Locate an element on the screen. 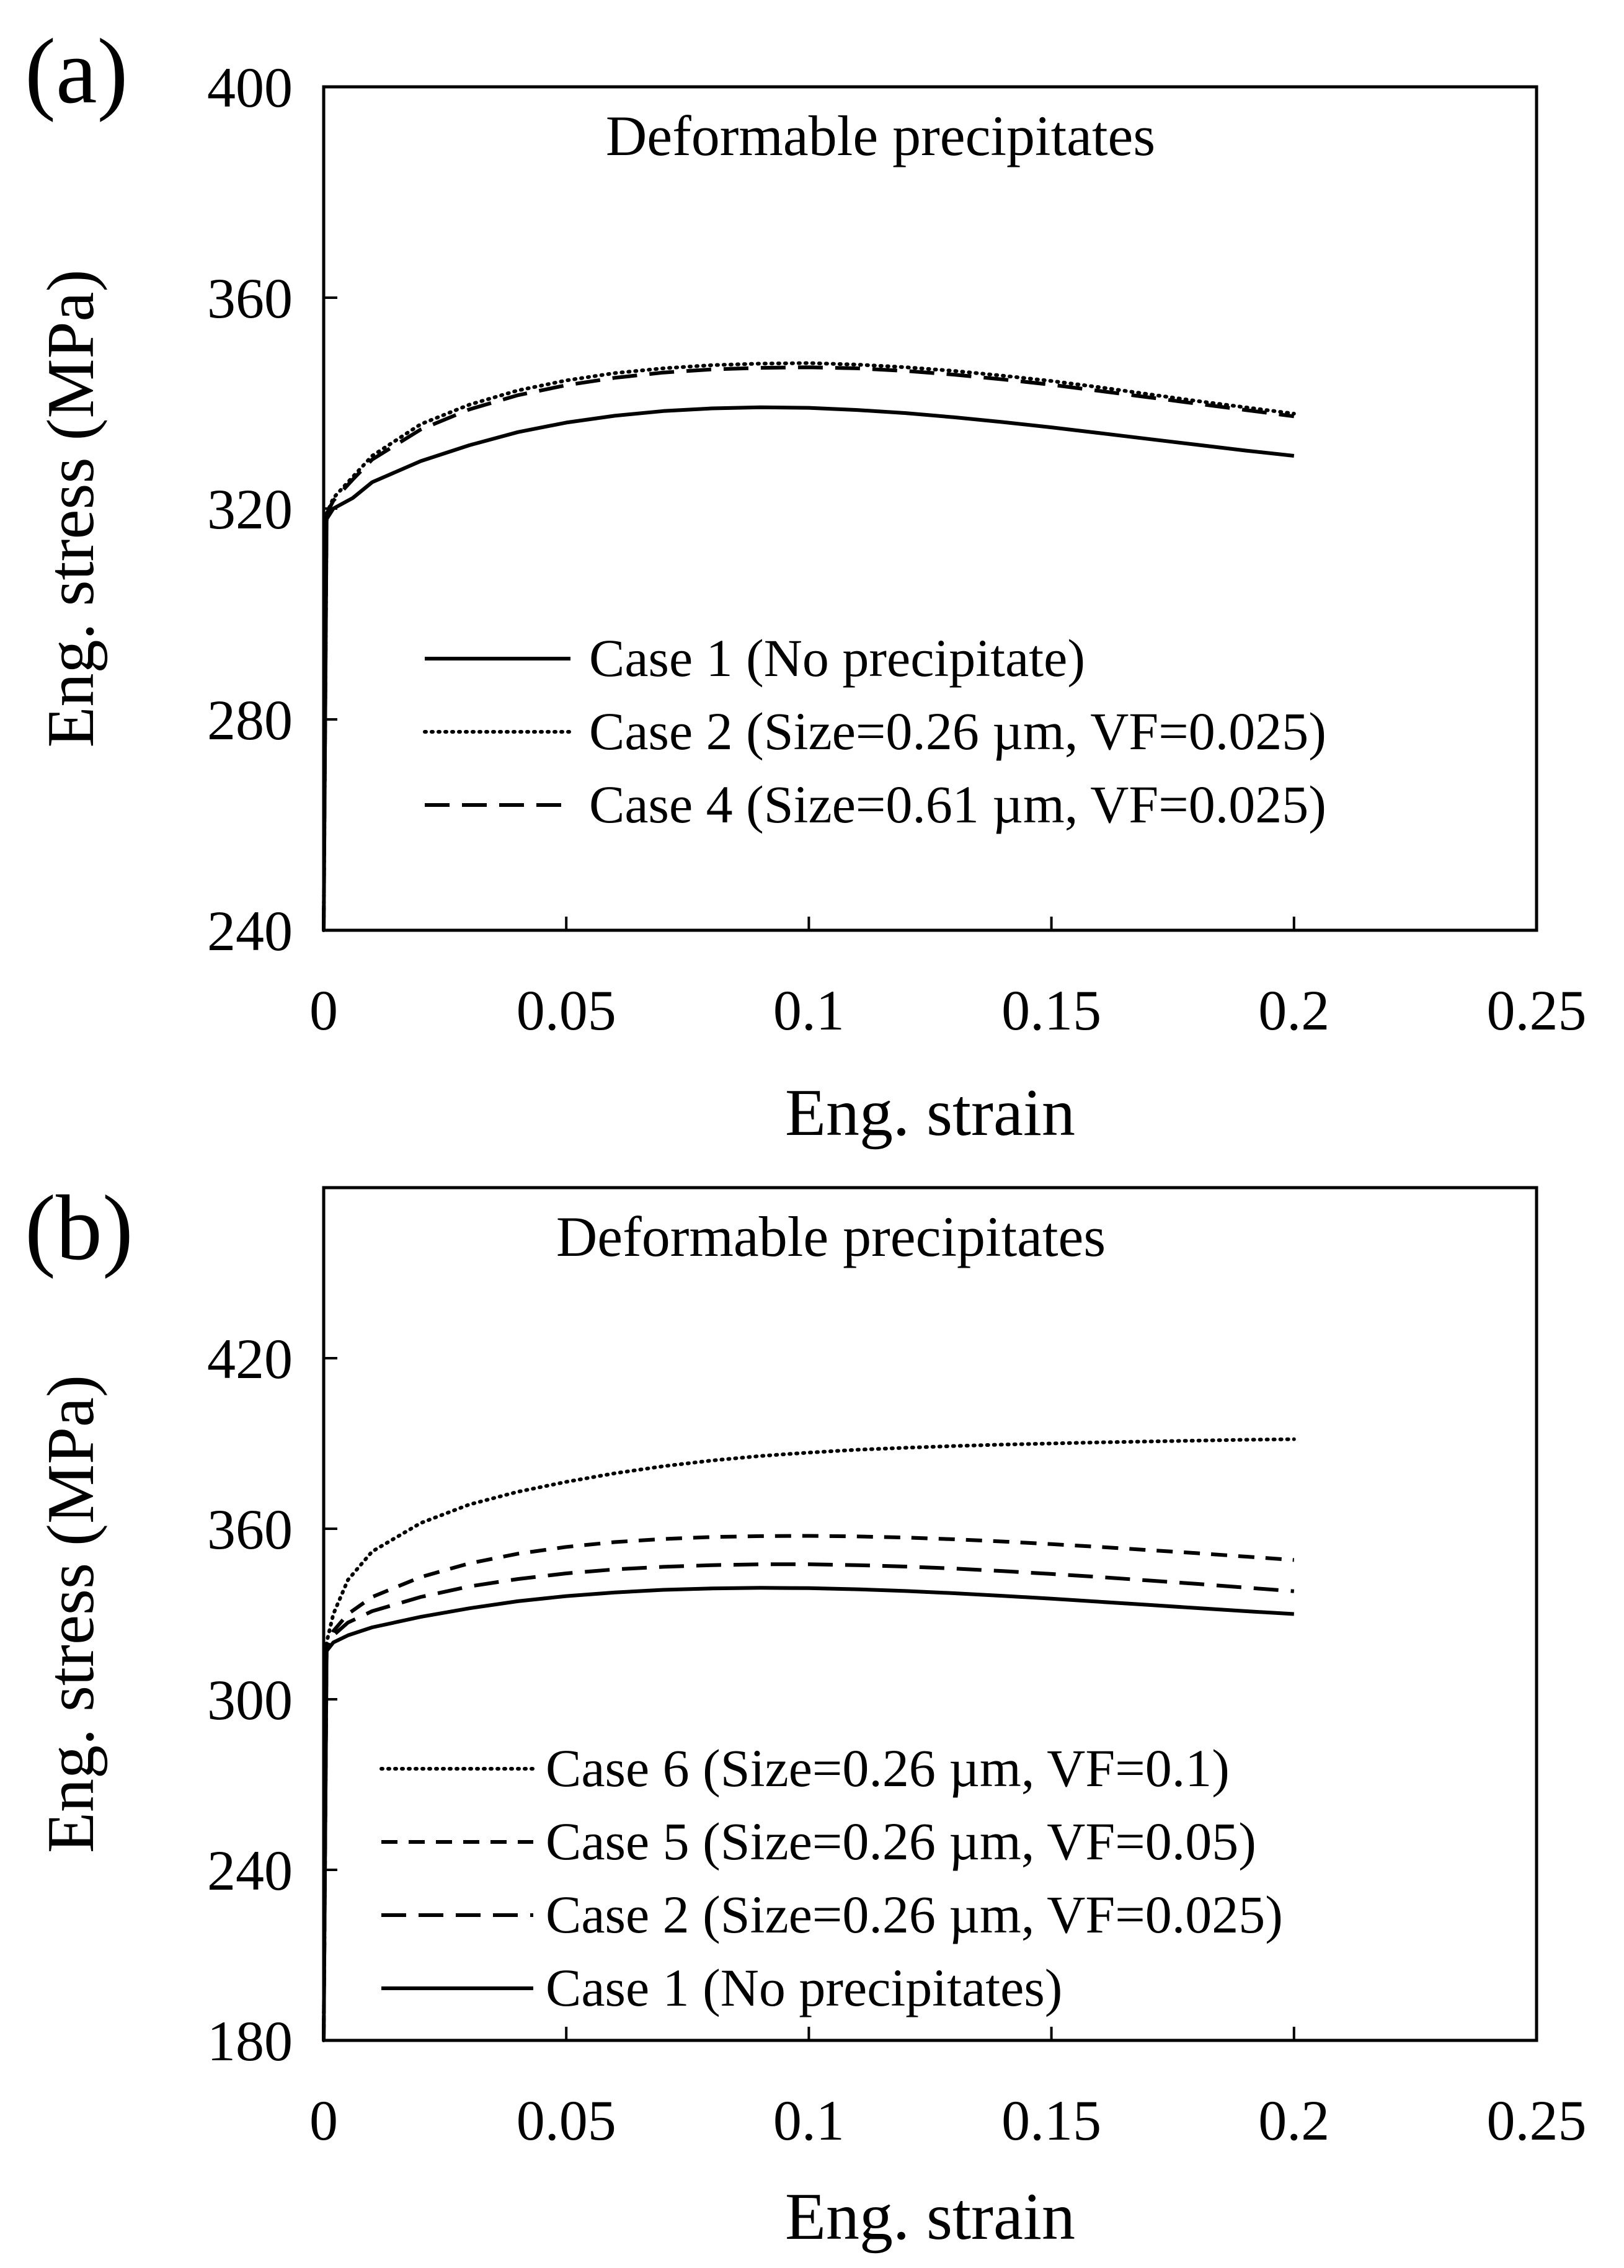  legend-label-2: Case 2 (Size=0.26 µm, VF=0.025) is located at coordinates (957, 731).